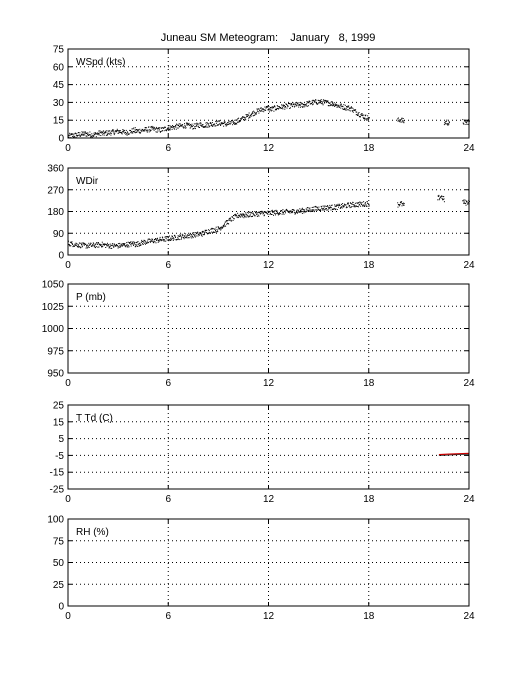  Describe the element at coordinates (168, 499) in the screenshot. I see `x-tick-label: 6` at that location.